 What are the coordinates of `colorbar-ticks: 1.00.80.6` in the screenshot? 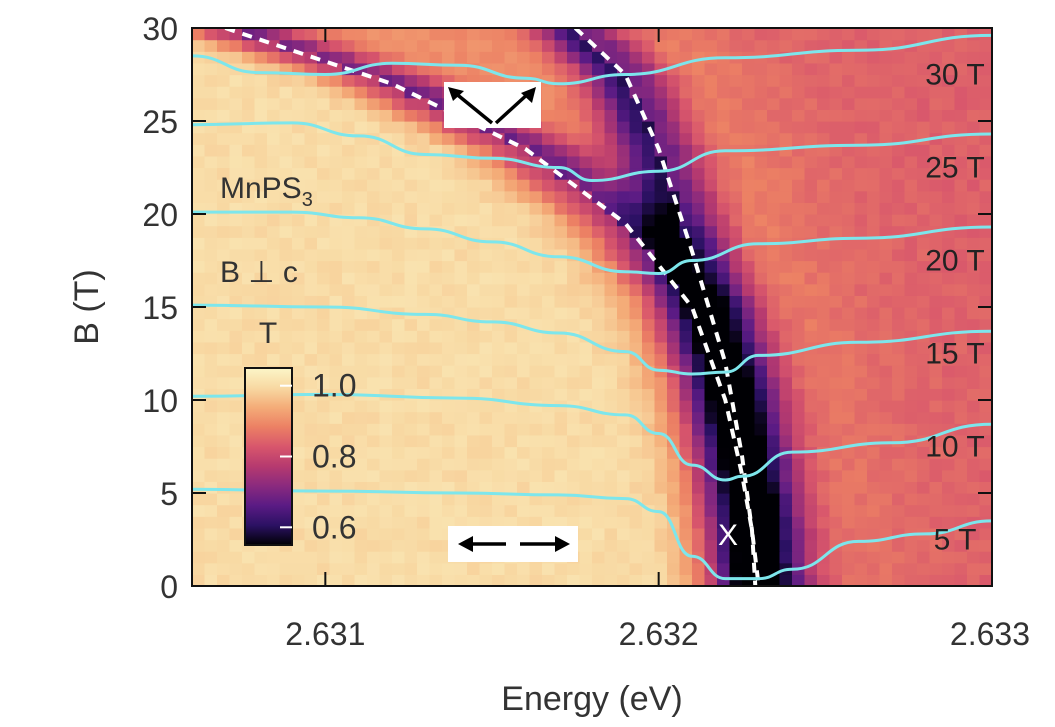 It's located at (318, 456).